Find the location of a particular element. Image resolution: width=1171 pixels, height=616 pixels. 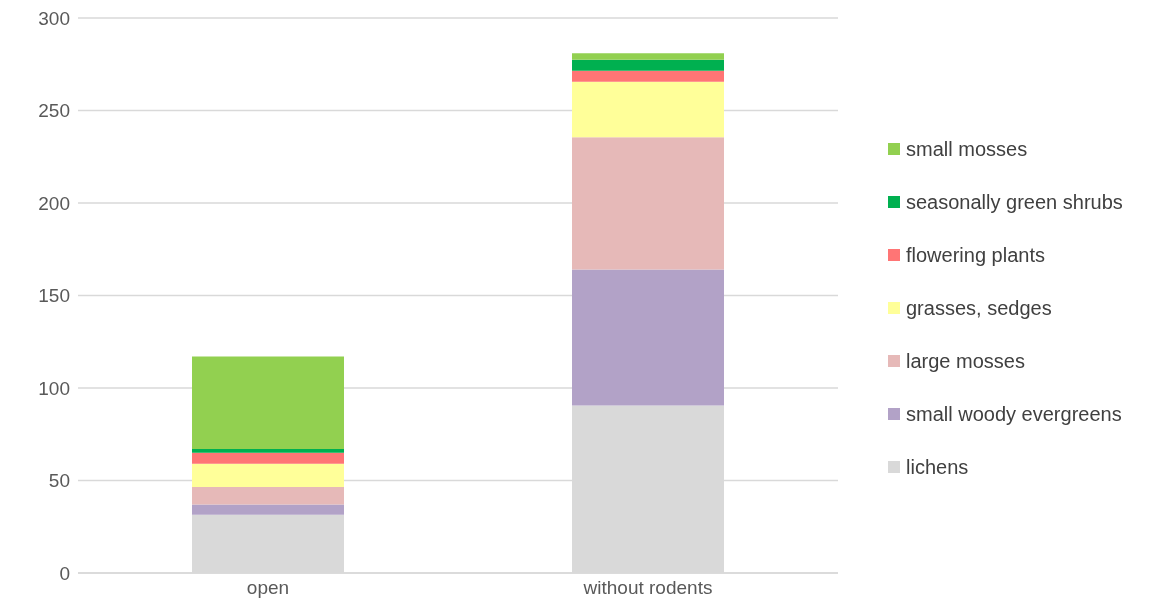

legend-label: grasses, sedges is located at coordinates (979, 308).